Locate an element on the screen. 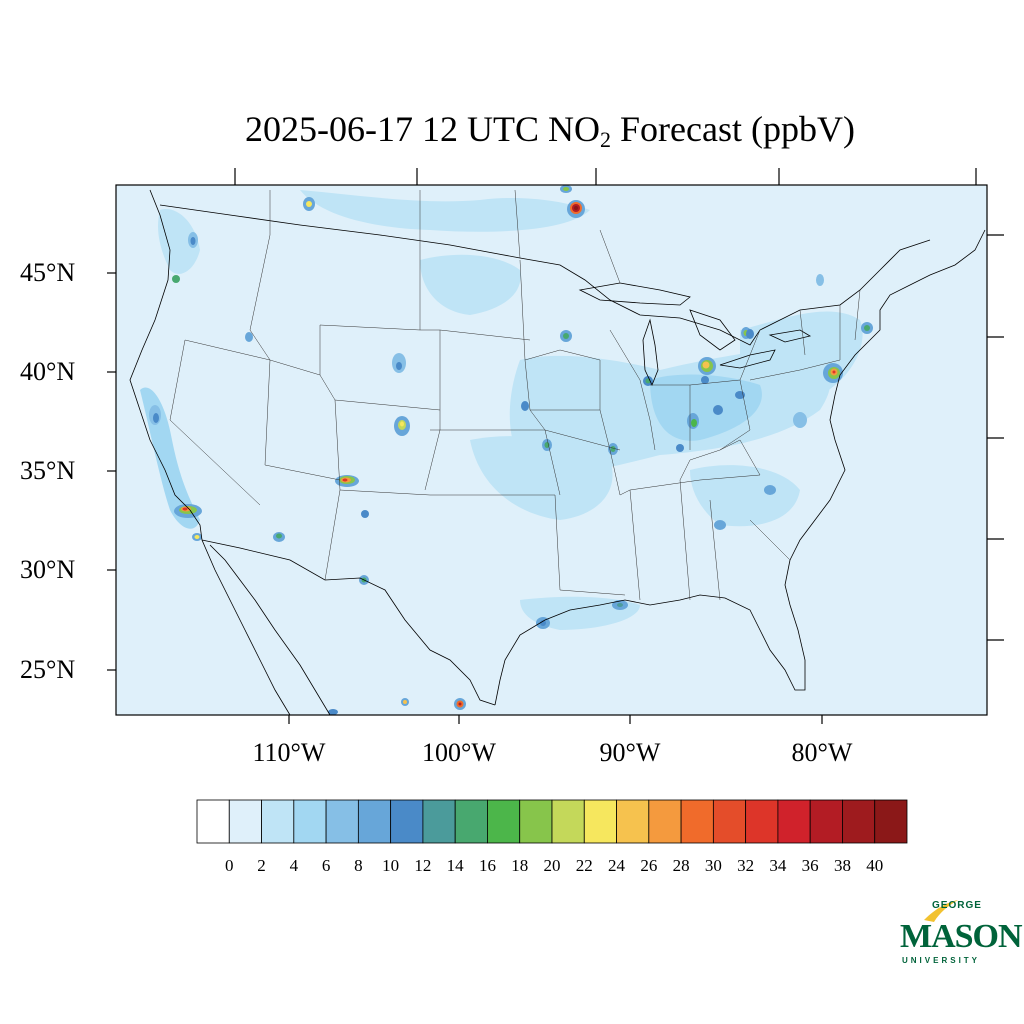 The image size is (1024, 1024). coastline-baja is located at coordinates (270, 630).